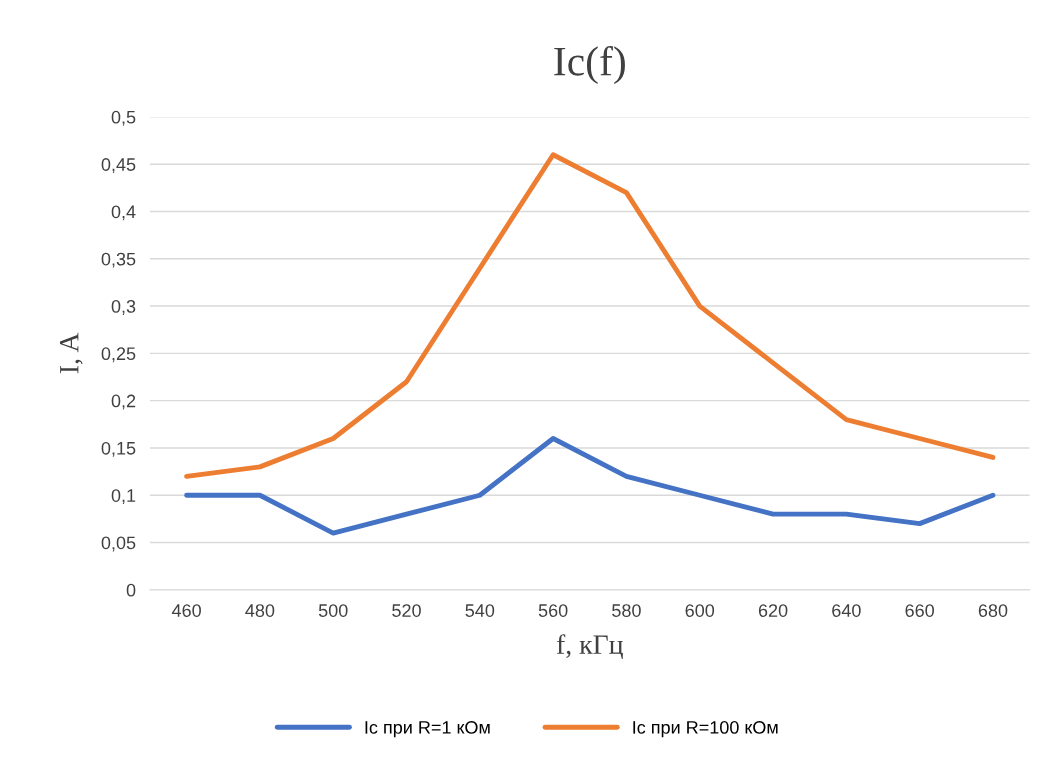  I want to click on legend-label: Ic при R=1 кОм, so click(427, 729).